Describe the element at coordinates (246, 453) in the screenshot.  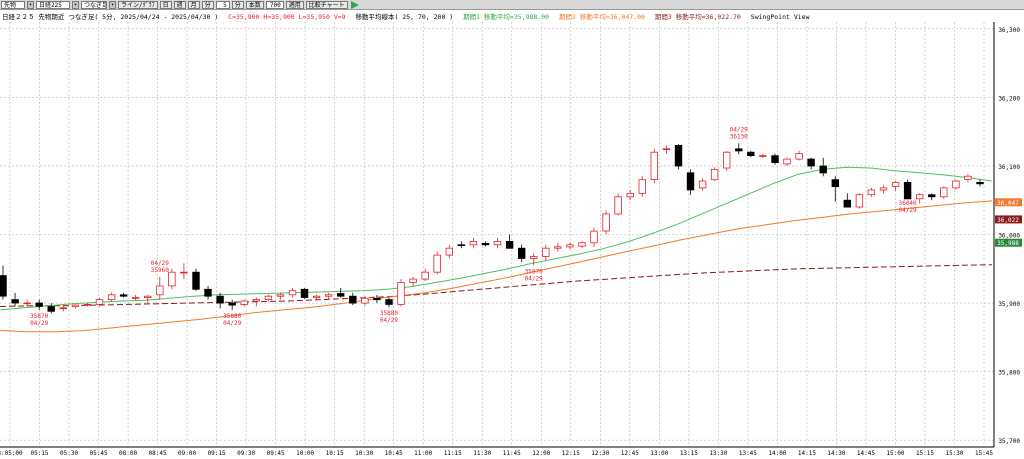
I see `x-tick-label: 09:30` at that location.